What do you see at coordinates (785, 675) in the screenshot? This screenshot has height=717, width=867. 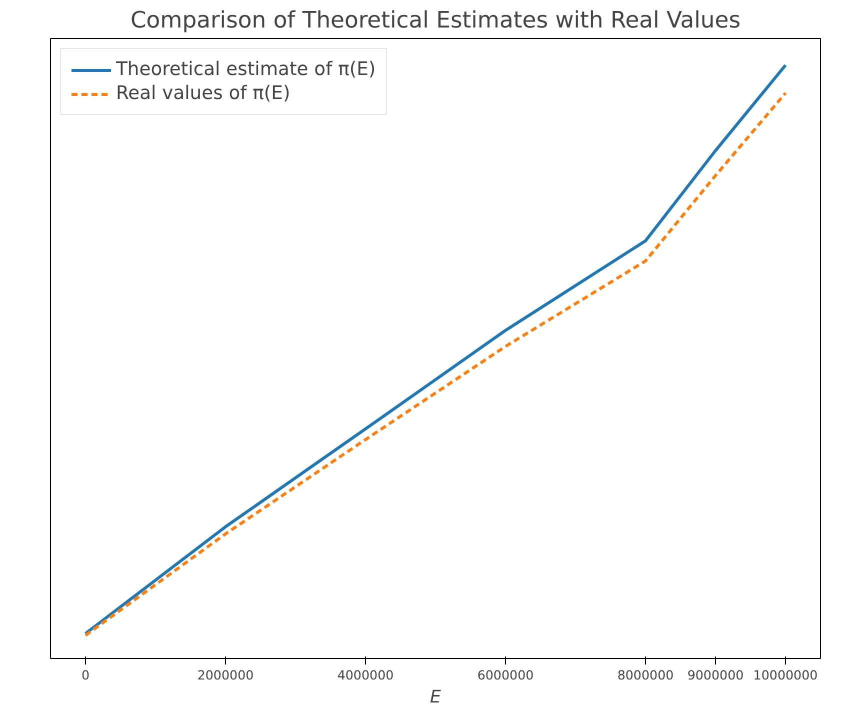 I see `x-tick-label: 10000000` at bounding box center [785, 675].